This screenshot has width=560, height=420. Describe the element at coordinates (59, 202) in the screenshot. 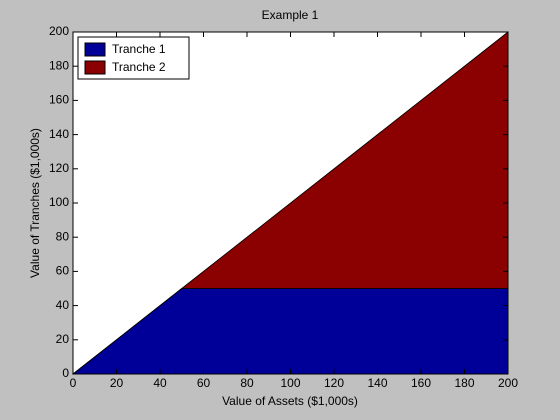

I see `y-tick-label: 100` at that location.